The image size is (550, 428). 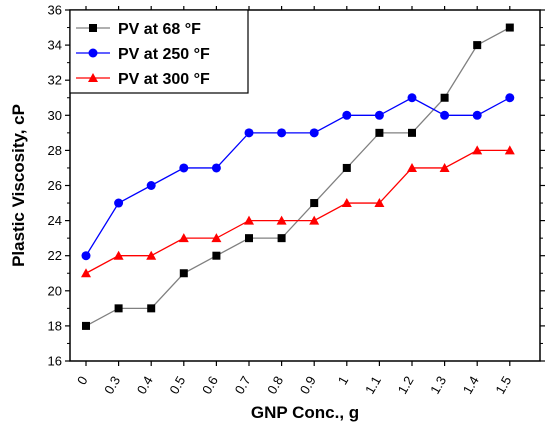 I want to click on y-tick-label: 20, so click(x=55, y=290).